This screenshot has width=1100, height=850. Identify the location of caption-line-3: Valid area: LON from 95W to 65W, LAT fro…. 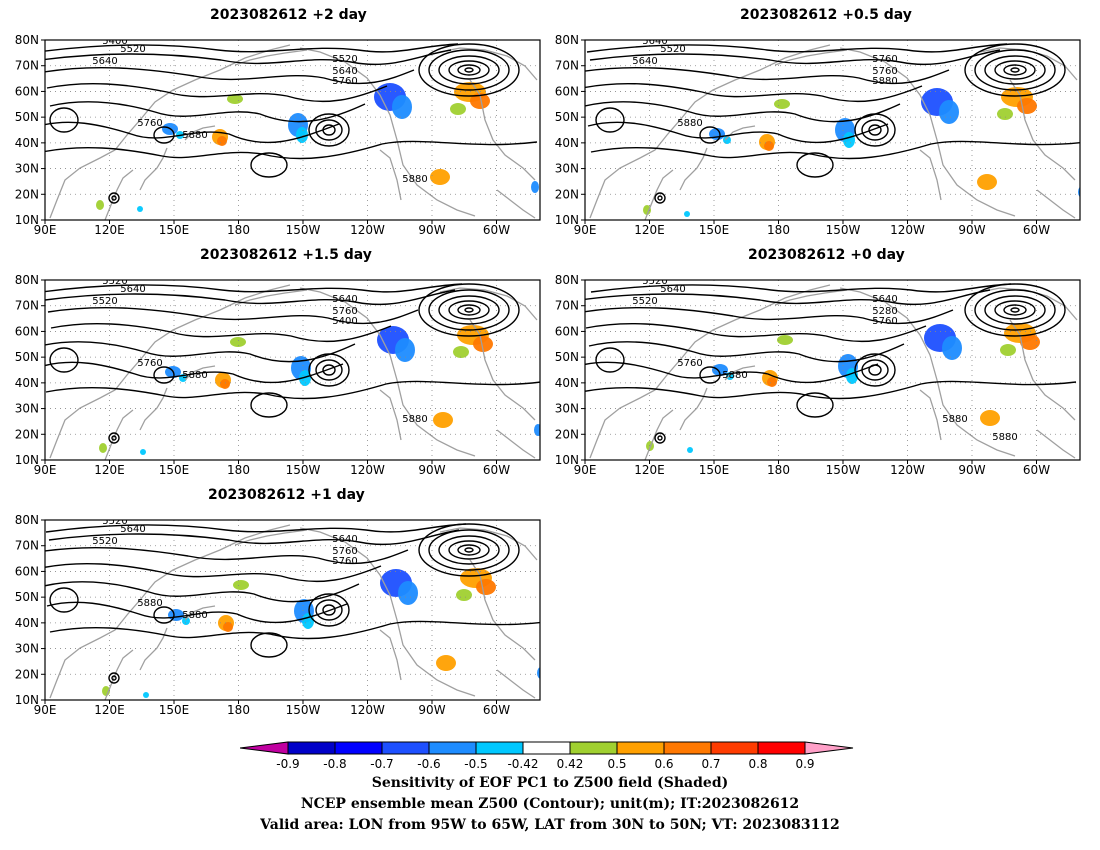
(550, 825).